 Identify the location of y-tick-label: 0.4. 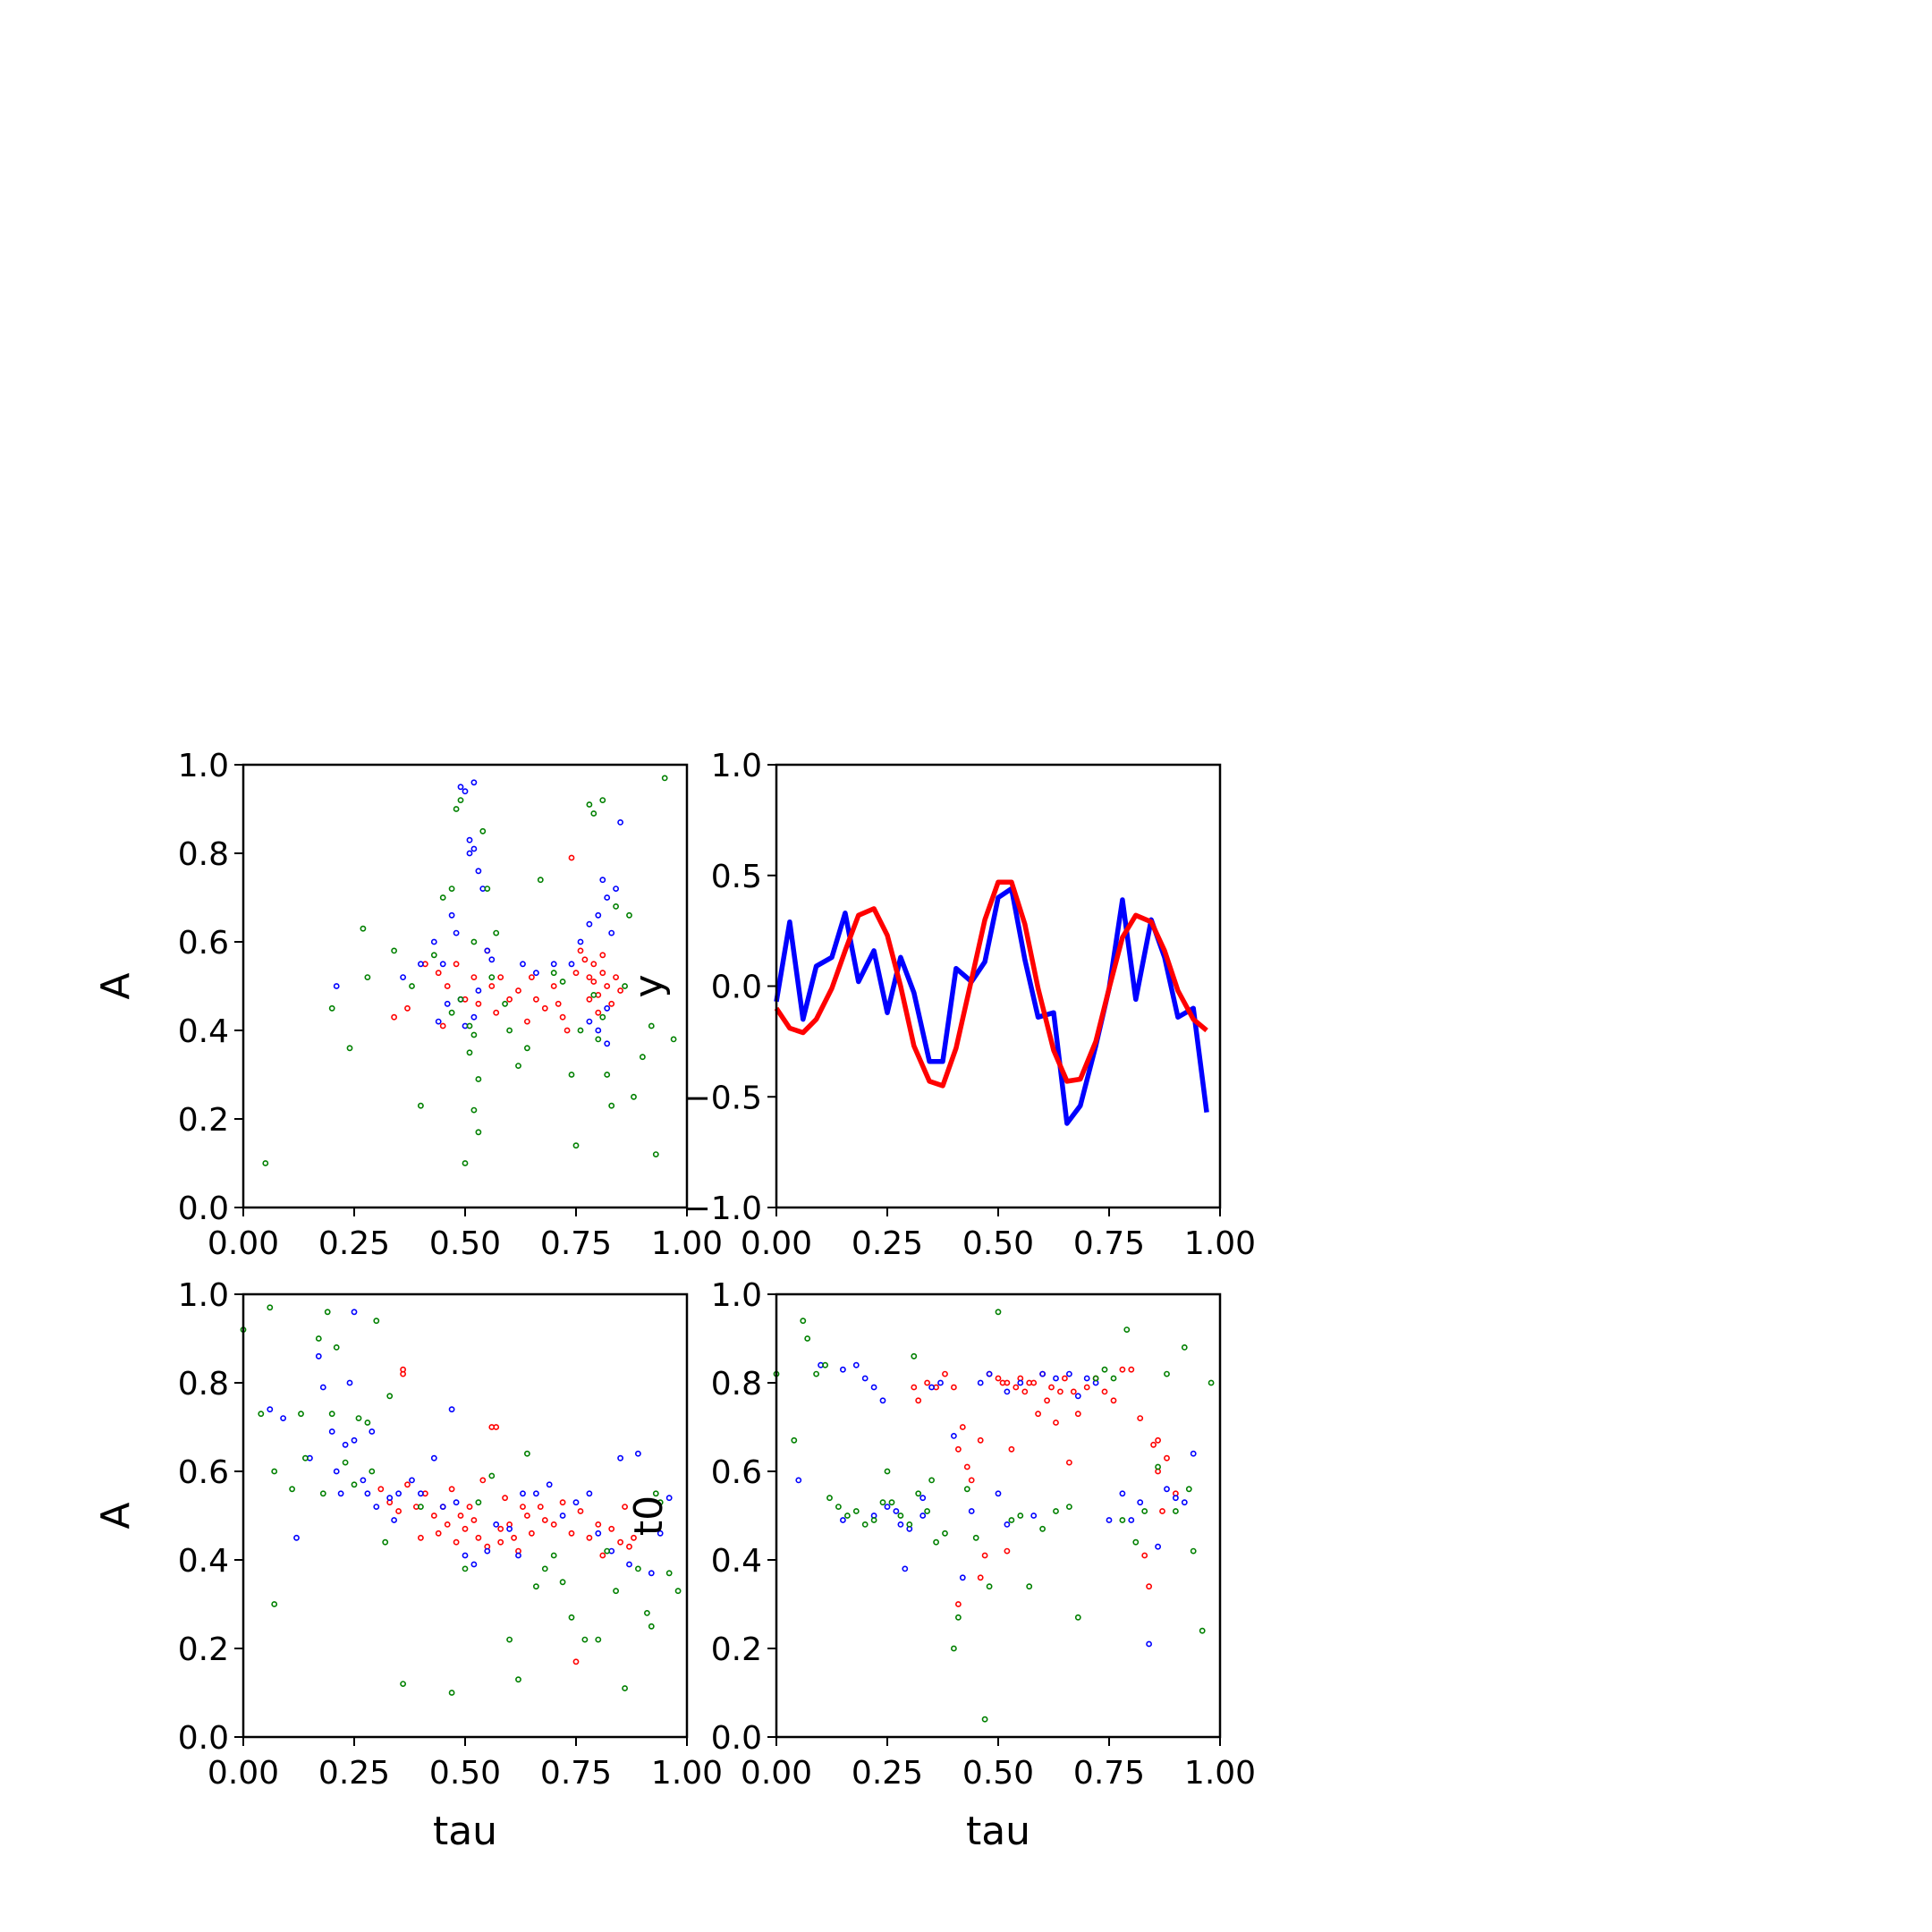
(203, 1031).